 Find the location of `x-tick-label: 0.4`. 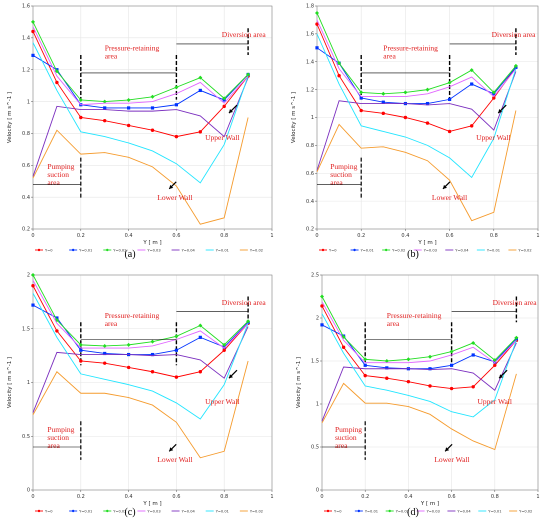

x-tick-label: 0.4 is located at coordinates (129, 497).